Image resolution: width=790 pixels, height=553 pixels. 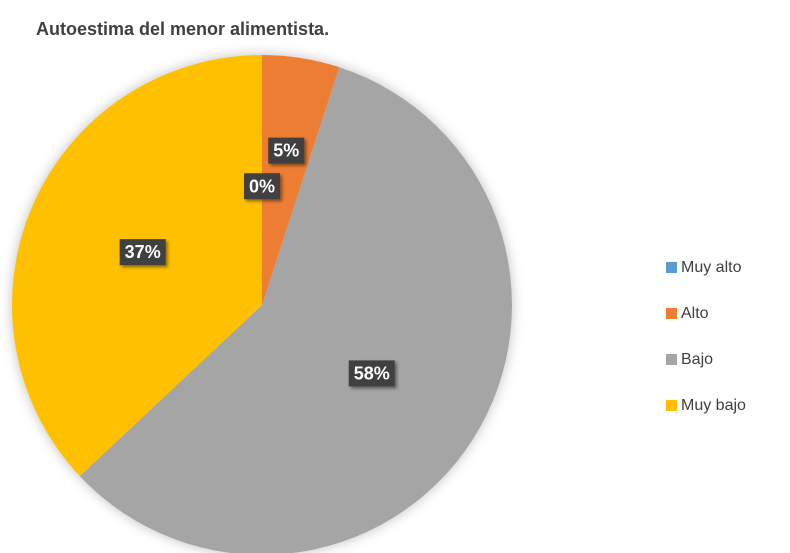 I want to click on legend-label: Muy bajo, so click(x=713, y=405).